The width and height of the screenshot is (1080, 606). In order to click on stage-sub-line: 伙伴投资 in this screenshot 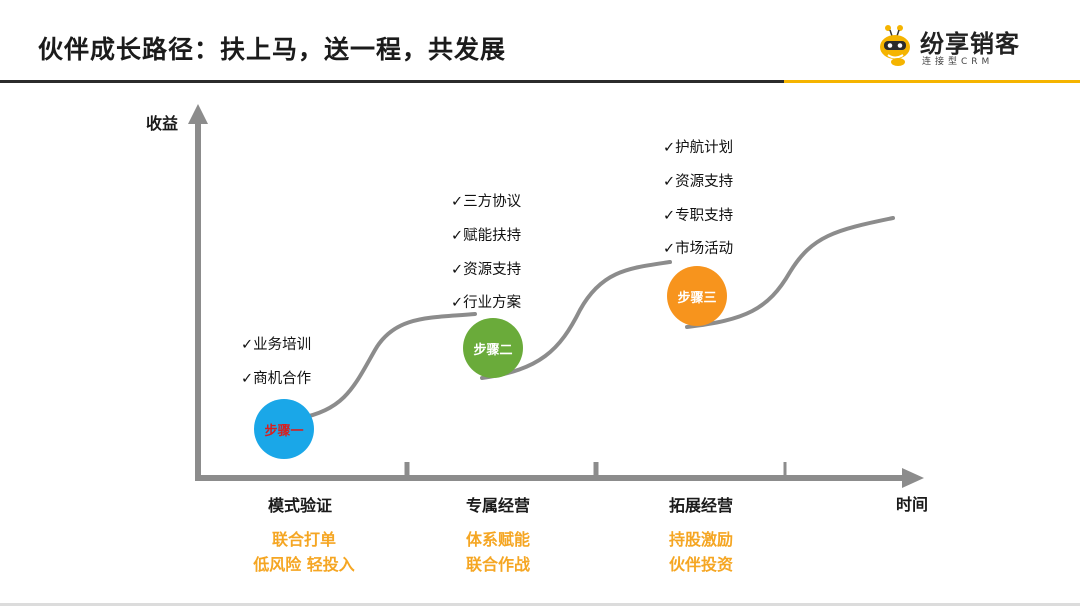, I will do `click(700, 564)`.